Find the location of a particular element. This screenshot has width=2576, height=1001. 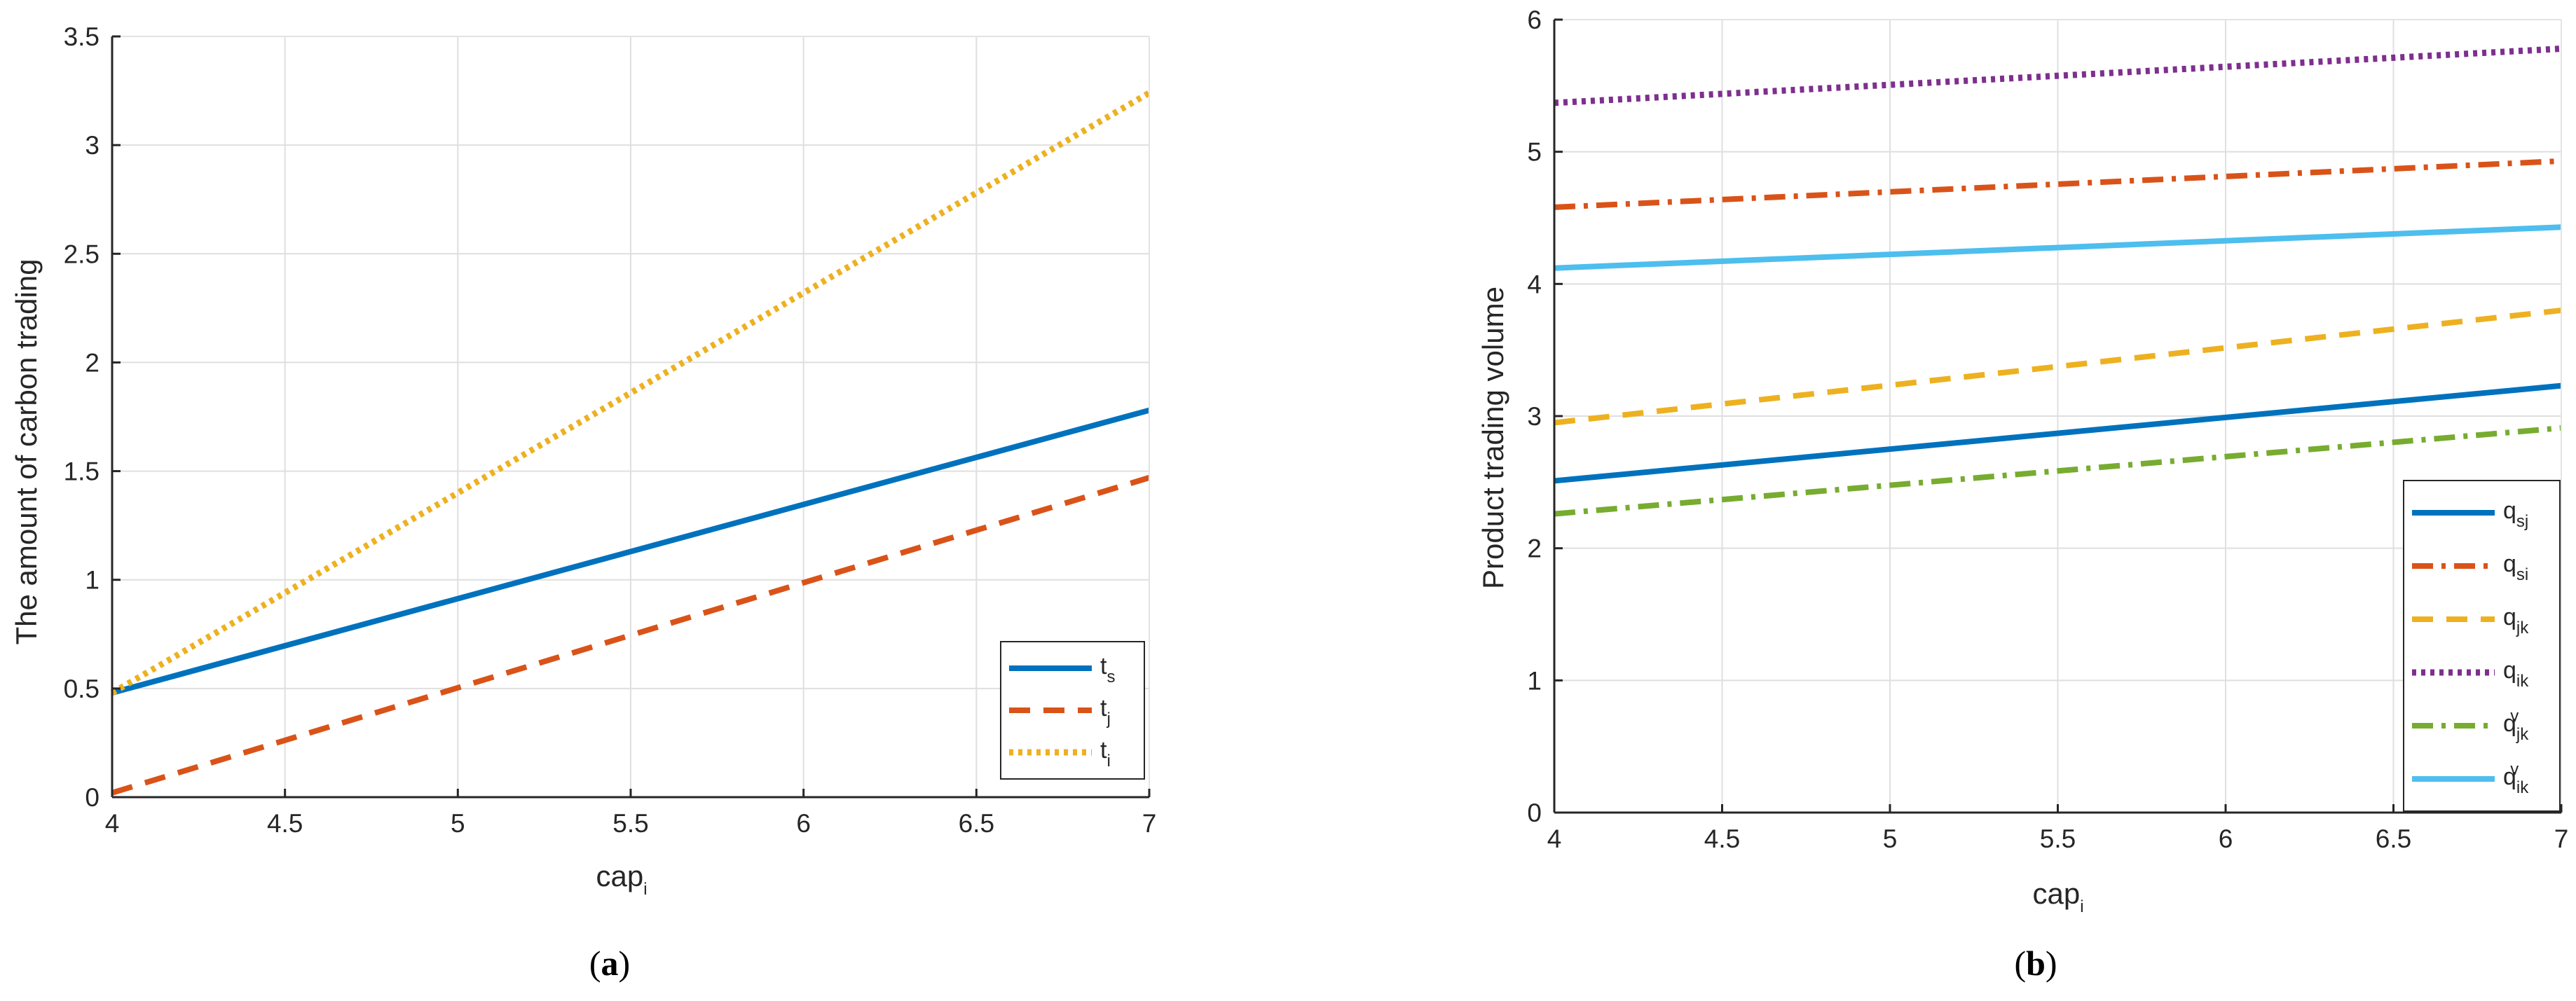

y-axis-label: The amount of carbon trading is located at coordinates (26, 451).